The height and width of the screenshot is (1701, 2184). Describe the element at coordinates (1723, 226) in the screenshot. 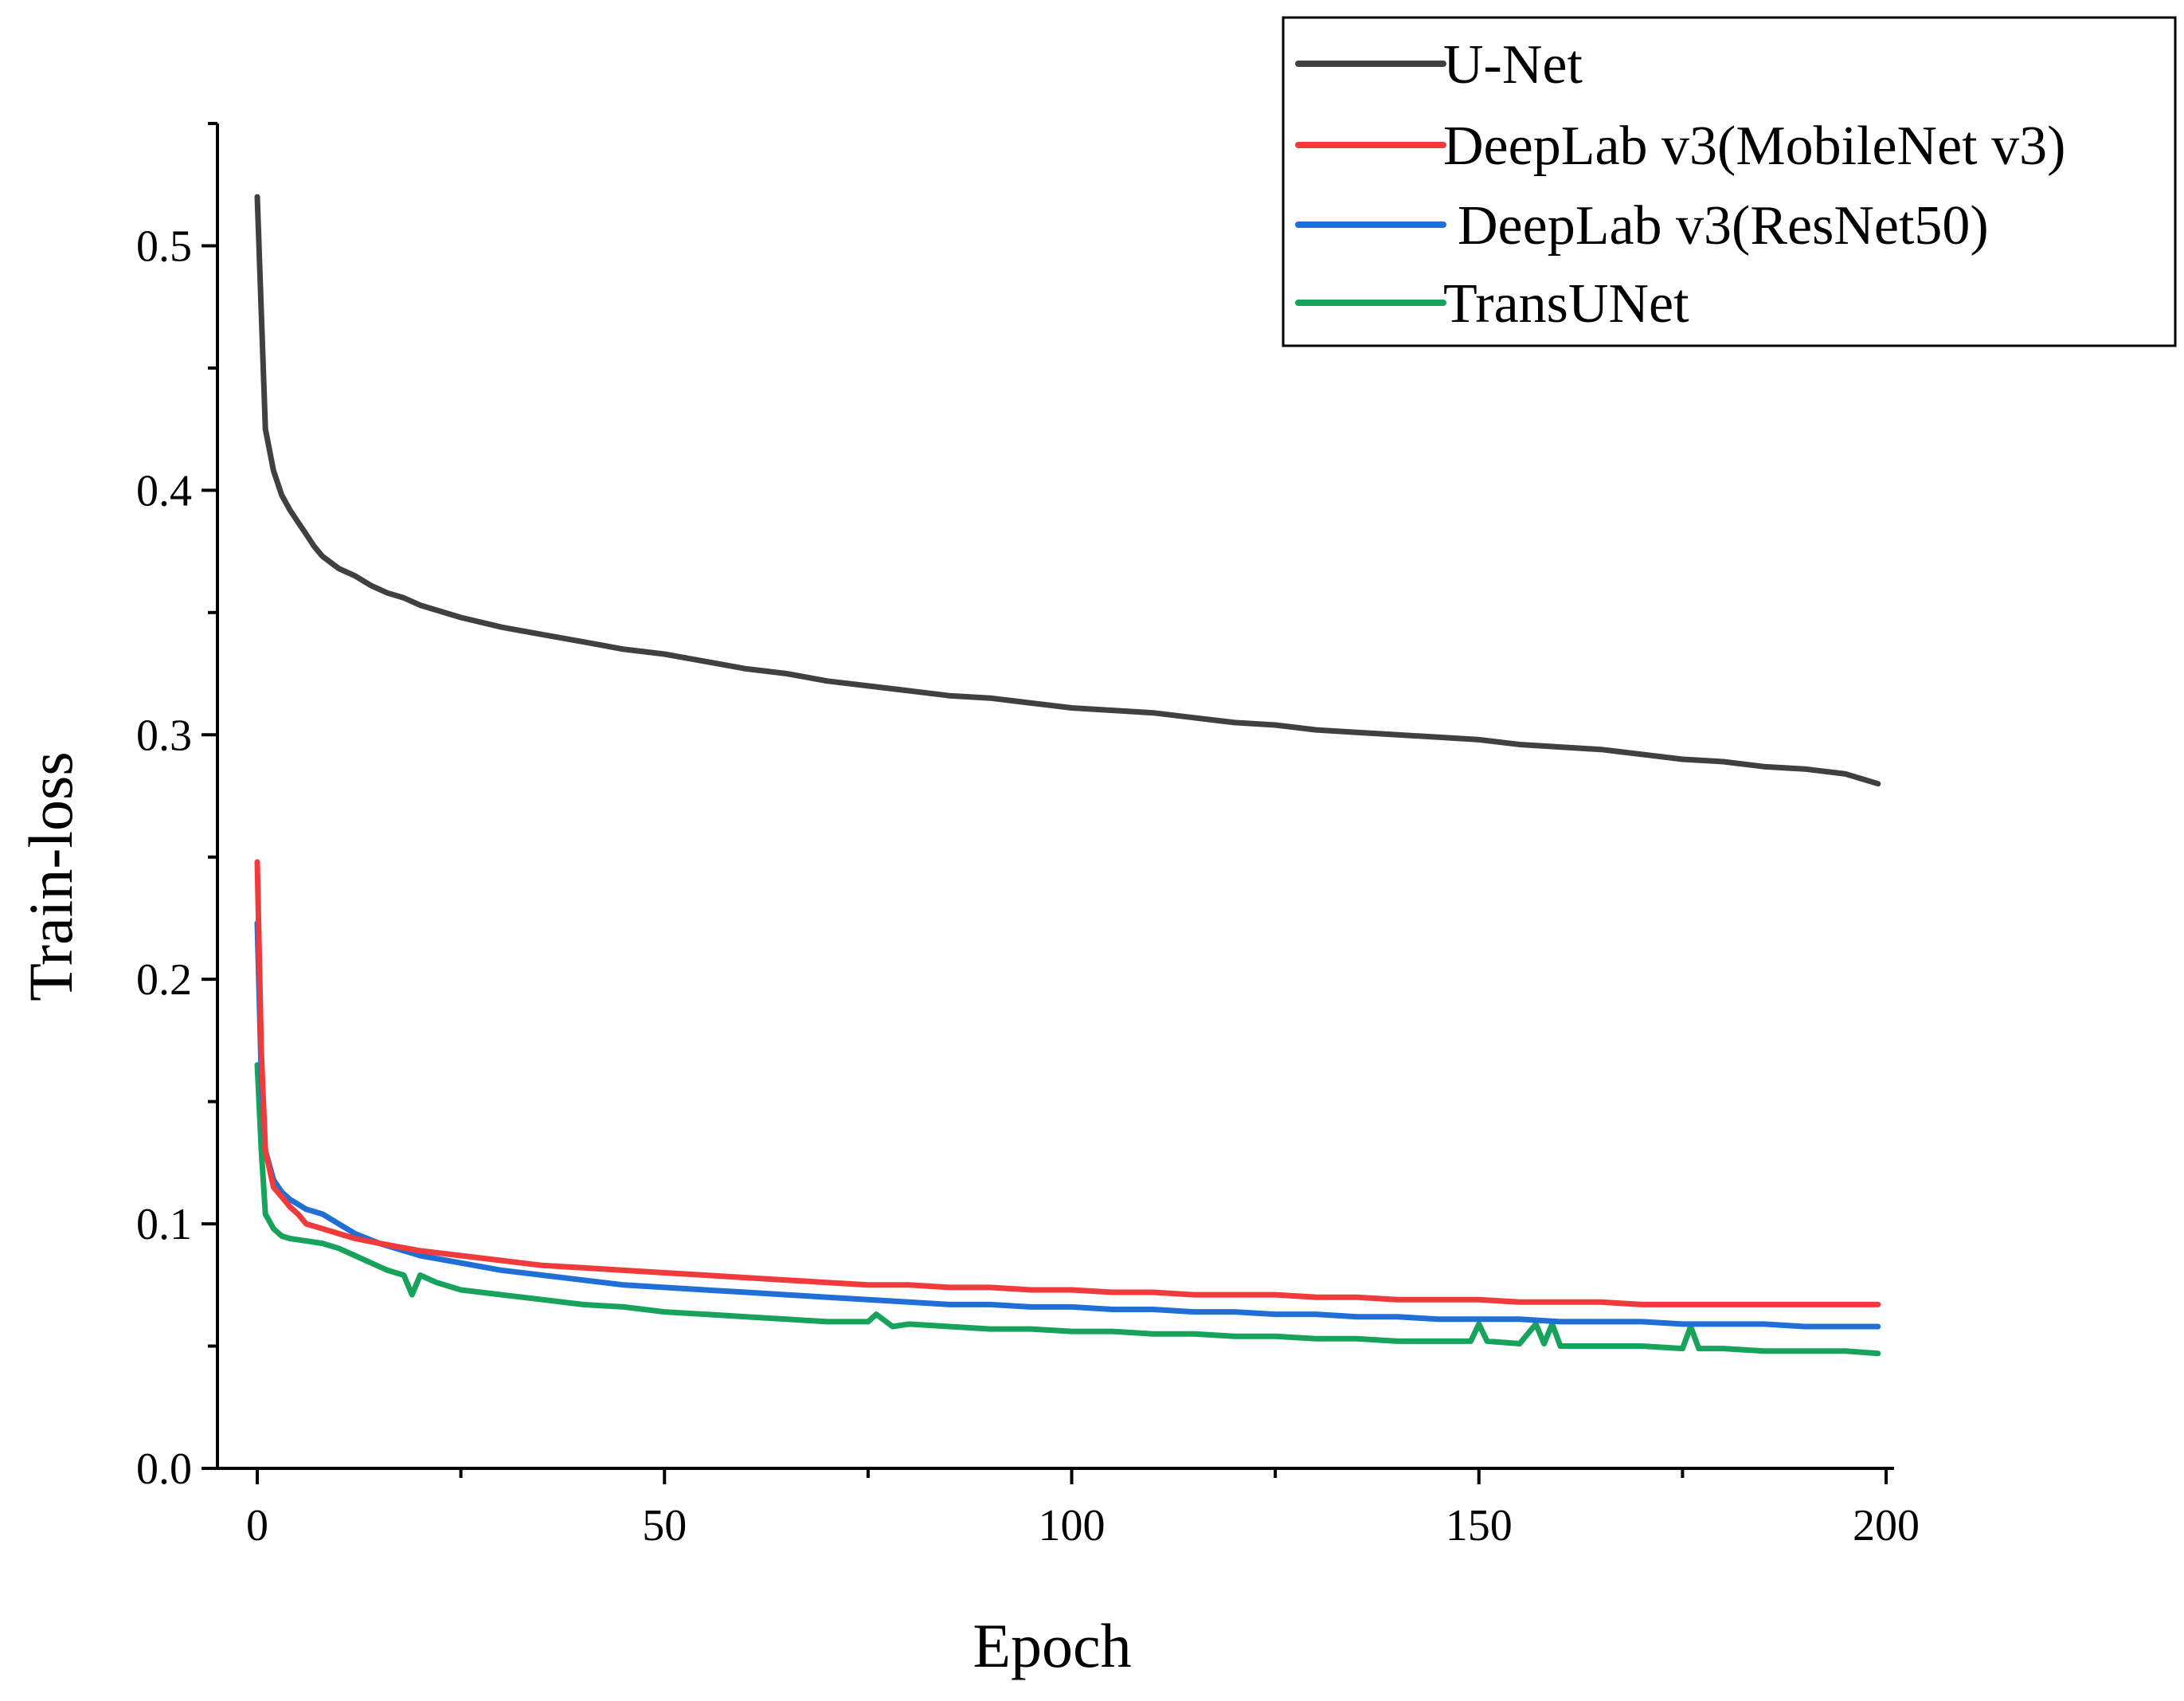

I see `legend-label: DeepLab v3(ResNet50)` at that location.